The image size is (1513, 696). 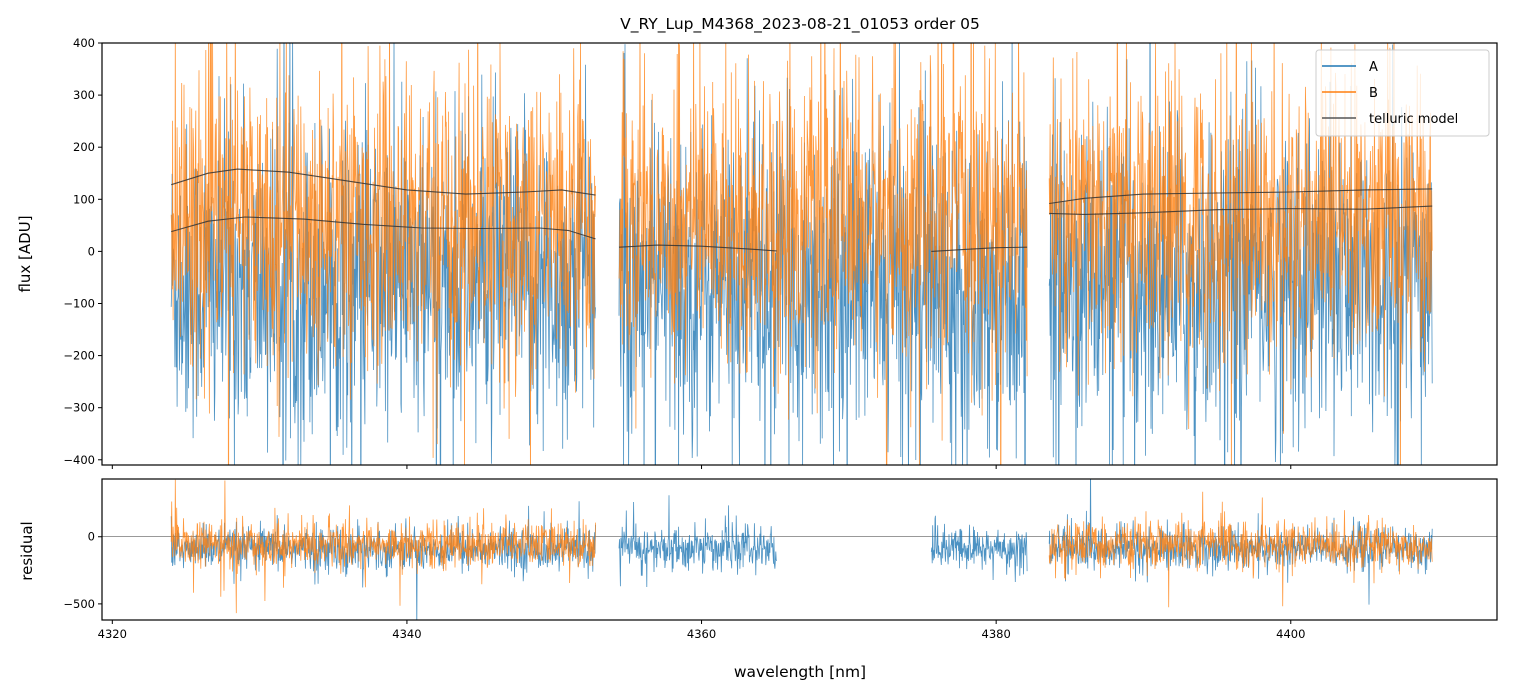 What do you see at coordinates (79, 408) in the screenshot?
I see `ytick-label: −300` at bounding box center [79, 408].